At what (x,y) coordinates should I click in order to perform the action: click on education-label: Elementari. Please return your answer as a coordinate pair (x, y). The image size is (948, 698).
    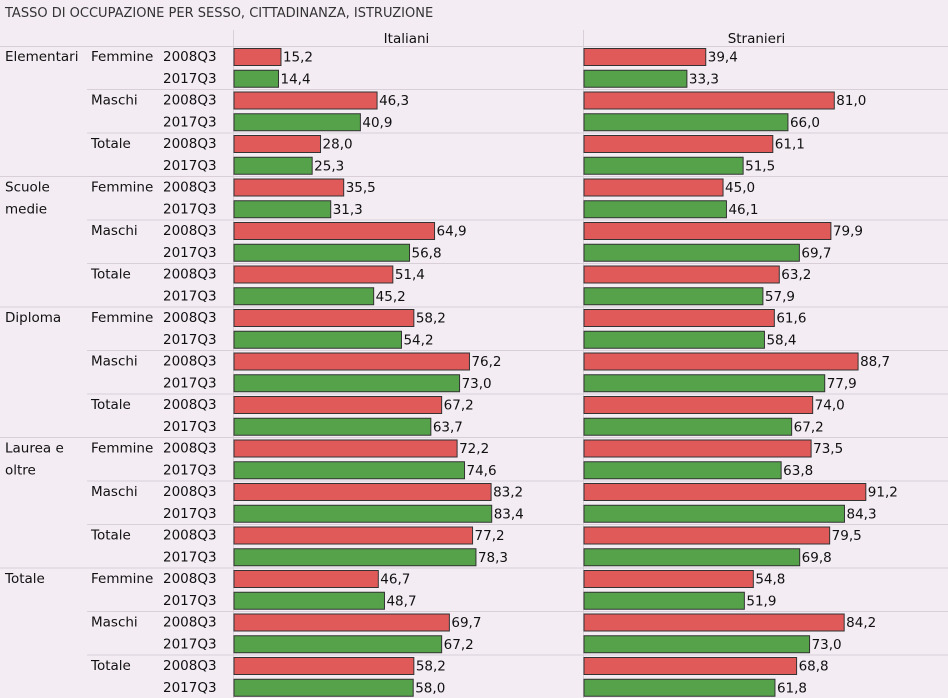
    Looking at the image, I should click on (41, 57).